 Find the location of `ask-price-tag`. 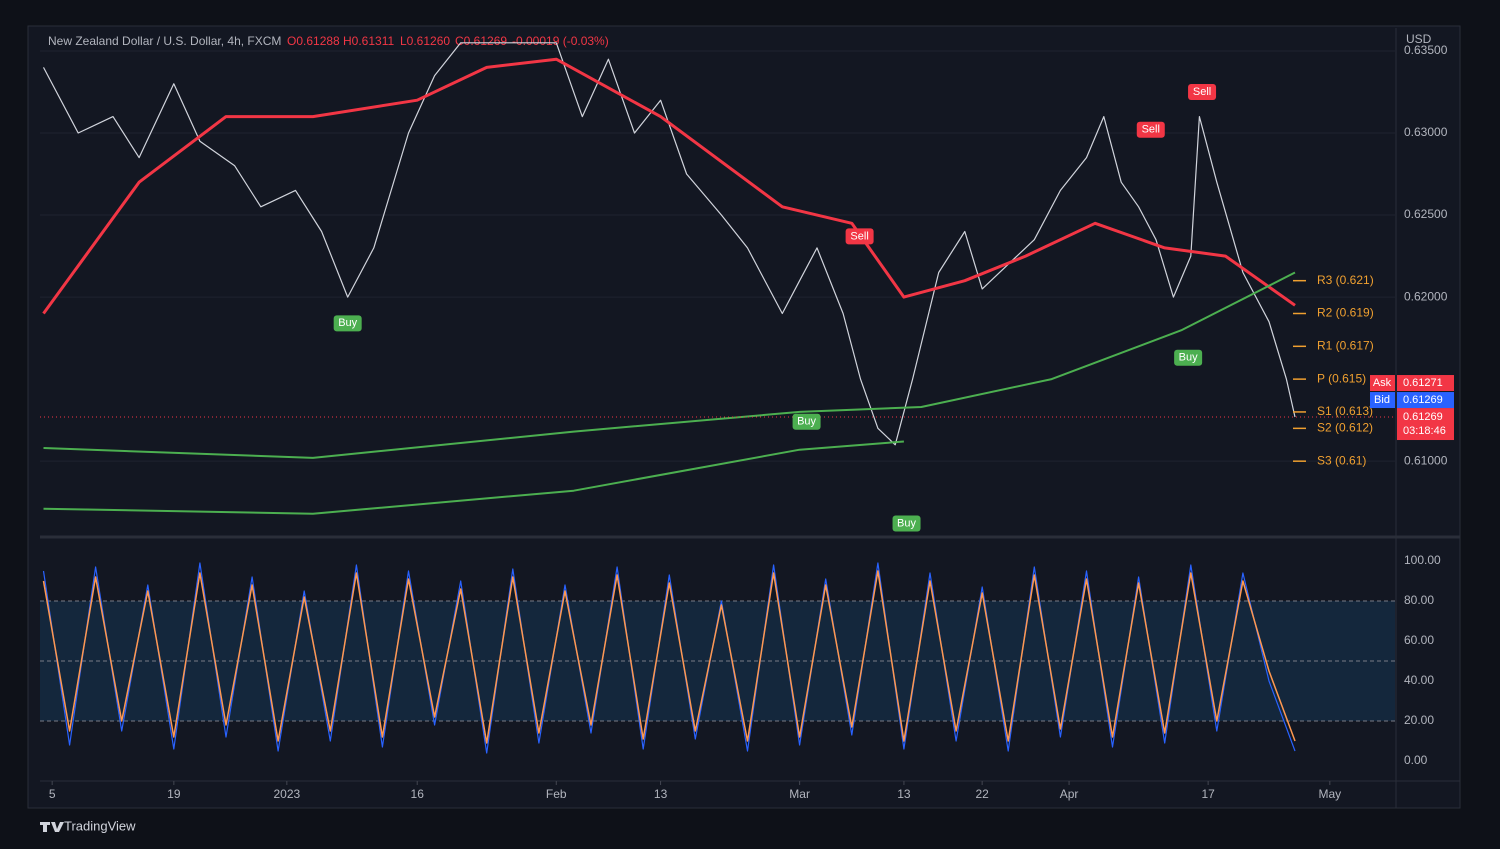

ask-price-tag is located at coordinates (1425, 383).